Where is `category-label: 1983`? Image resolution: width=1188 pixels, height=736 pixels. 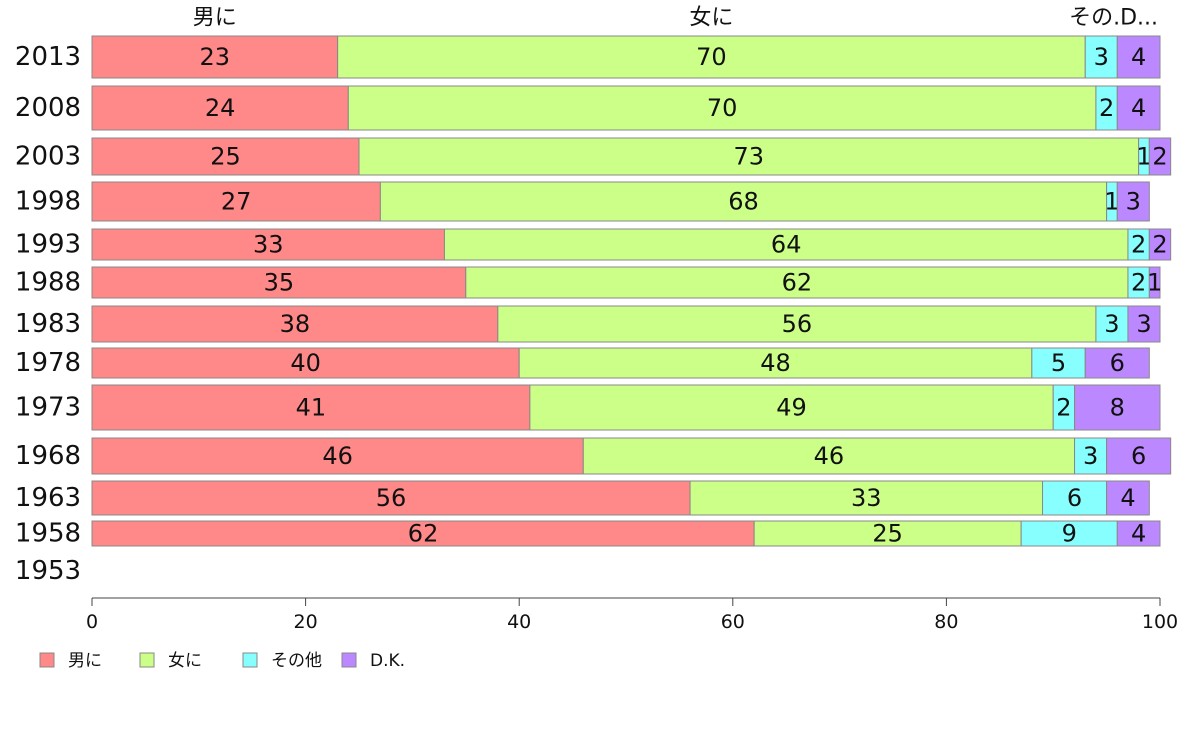
category-label: 1983 is located at coordinates (48, 324).